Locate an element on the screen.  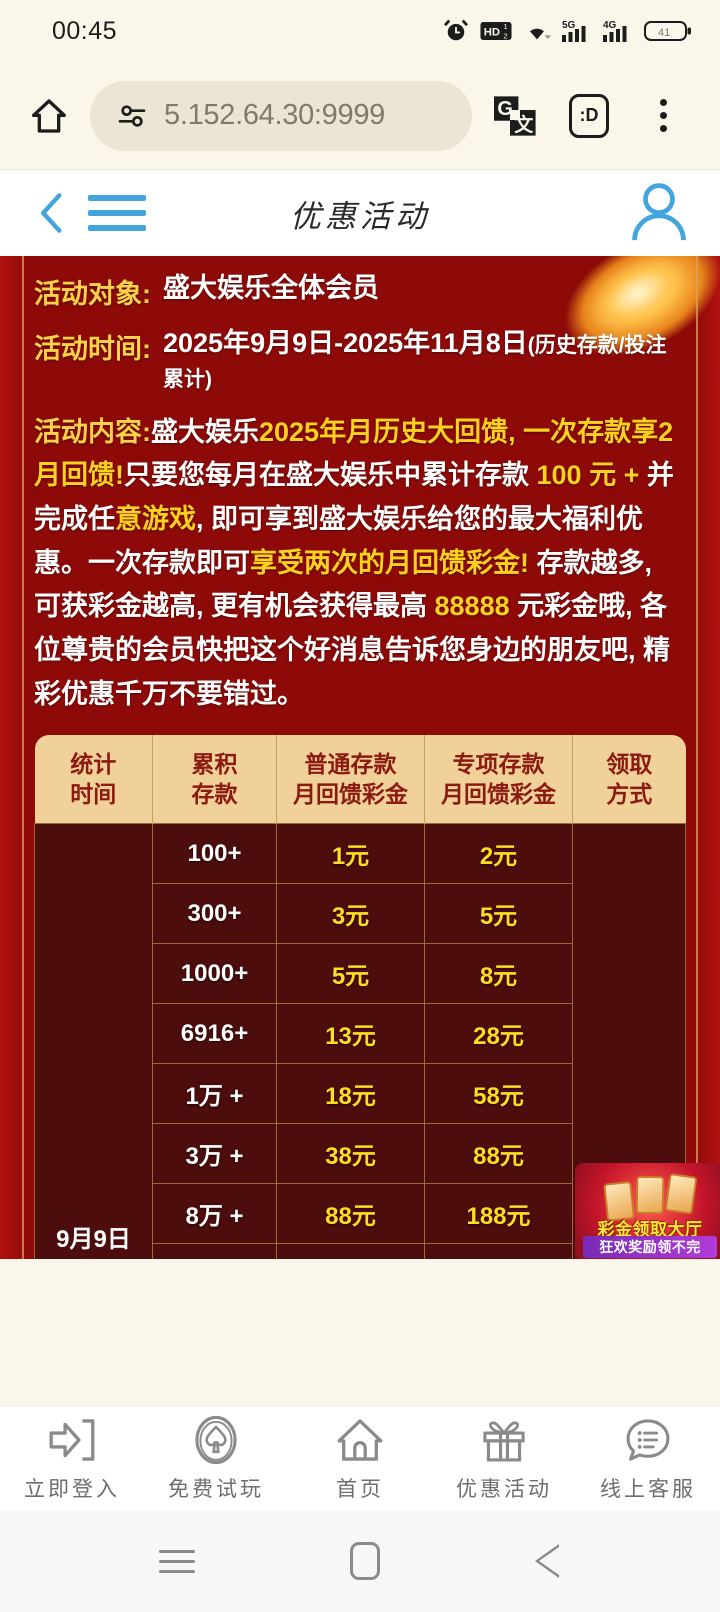
cell-special-bonus: 8元 is located at coordinates (498, 974).